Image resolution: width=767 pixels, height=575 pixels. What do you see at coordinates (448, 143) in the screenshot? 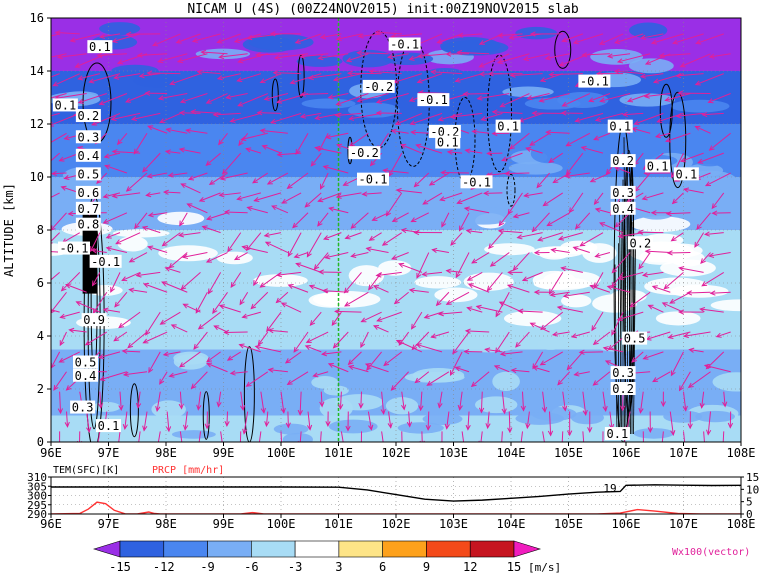
I see `svg-text: 0.1` at bounding box center [448, 143].